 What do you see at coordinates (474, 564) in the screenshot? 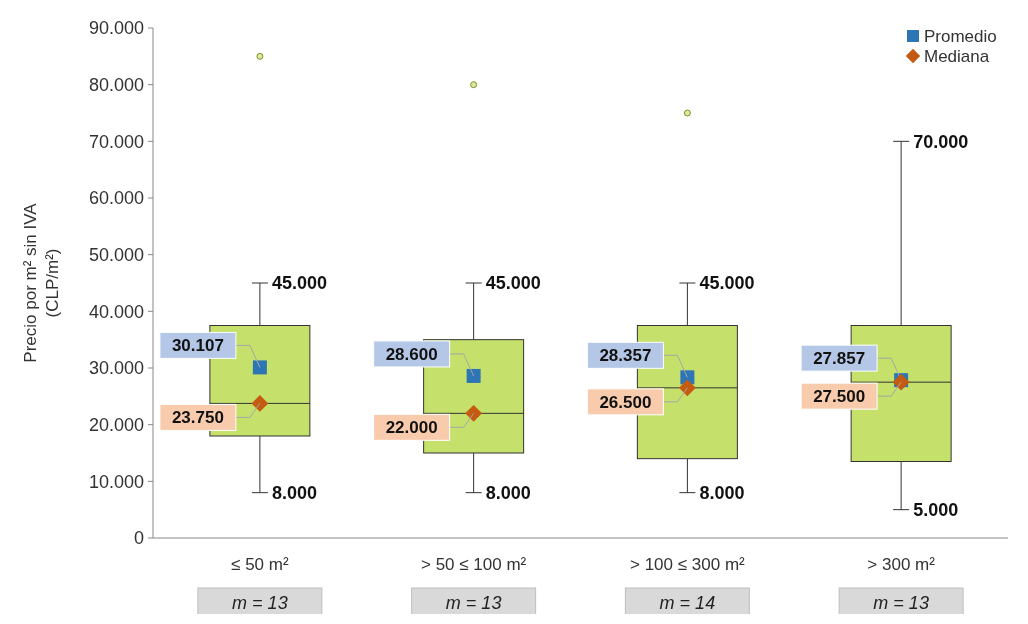
I see `x-tick-label: > 50 ≤ 100 m²` at bounding box center [474, 564].